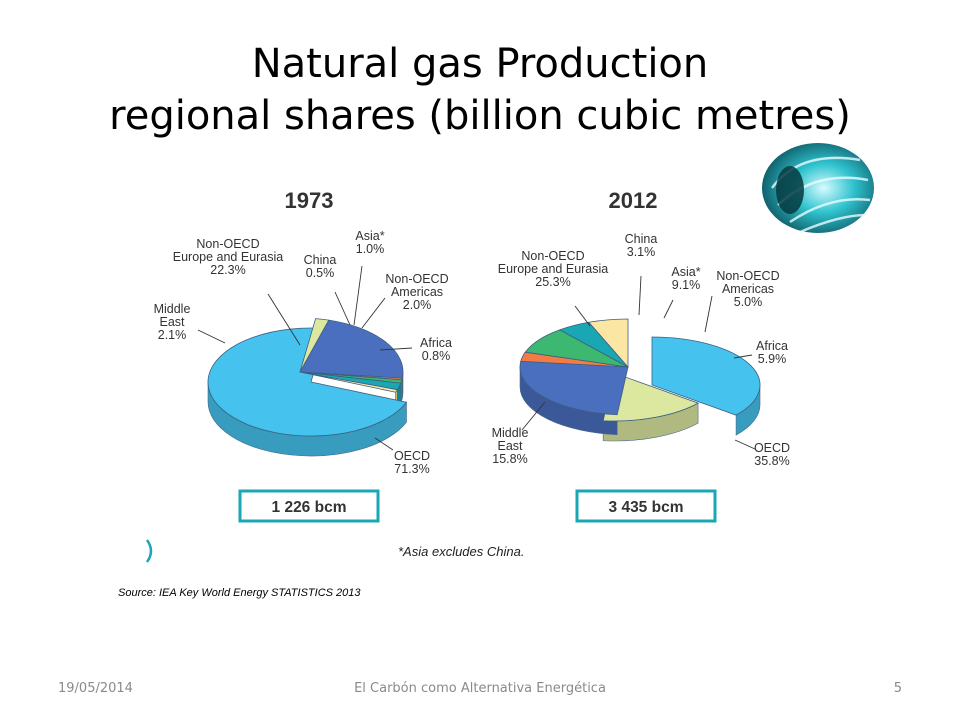 This screenshot has width=960, height=720. What do you see at coordinates (533, 416) in the screenshot?
I see `leader-line-2012-middle-east` at bounding box center [533, 416].